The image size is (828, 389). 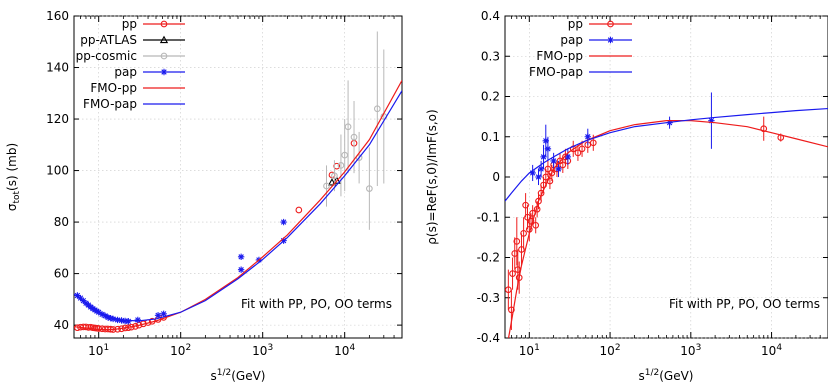 I want to click on y-tick-label: 80, so click(x=61, y=222).